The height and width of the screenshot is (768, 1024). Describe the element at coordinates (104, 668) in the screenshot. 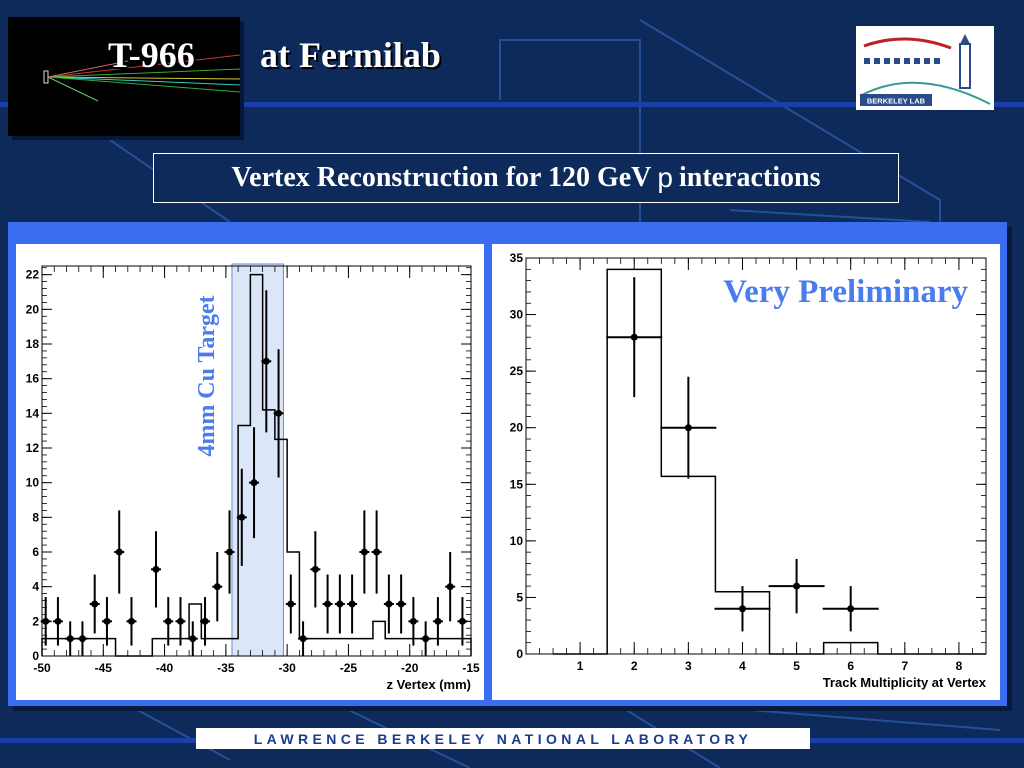

I see `x-tick-label: -45` at that location.